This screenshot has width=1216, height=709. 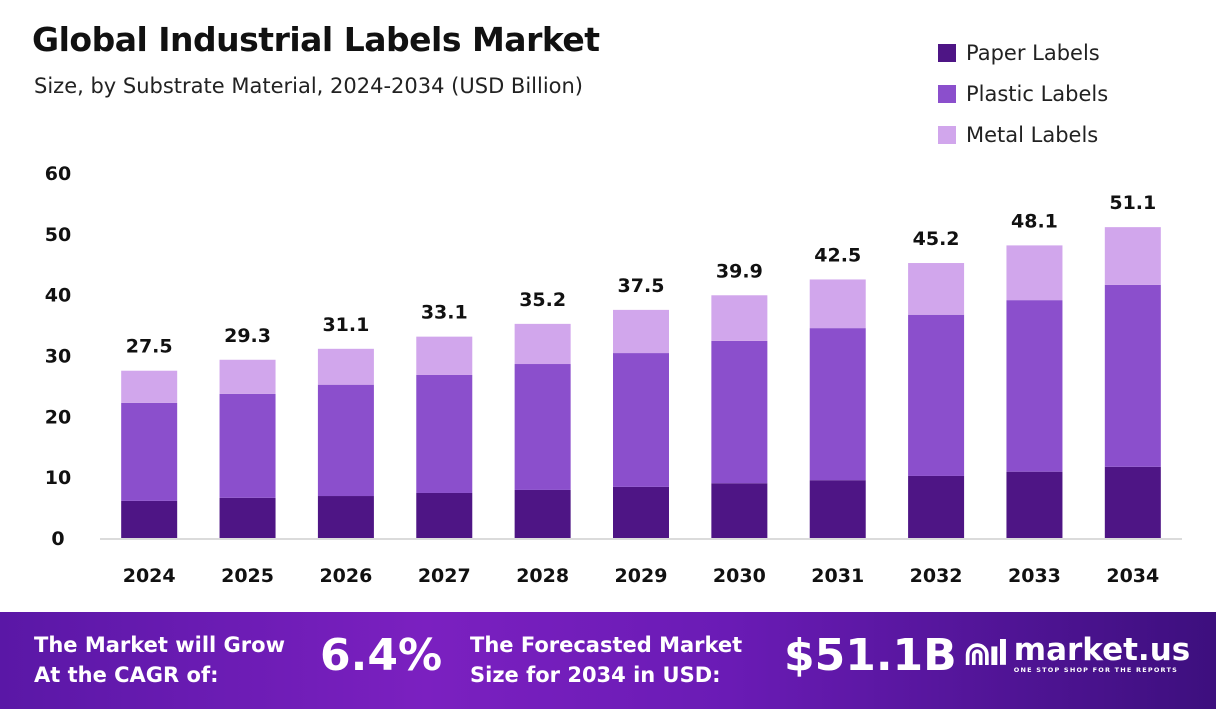 I want to click on x-tick-label: 2033, so click(x=1034, y=576).